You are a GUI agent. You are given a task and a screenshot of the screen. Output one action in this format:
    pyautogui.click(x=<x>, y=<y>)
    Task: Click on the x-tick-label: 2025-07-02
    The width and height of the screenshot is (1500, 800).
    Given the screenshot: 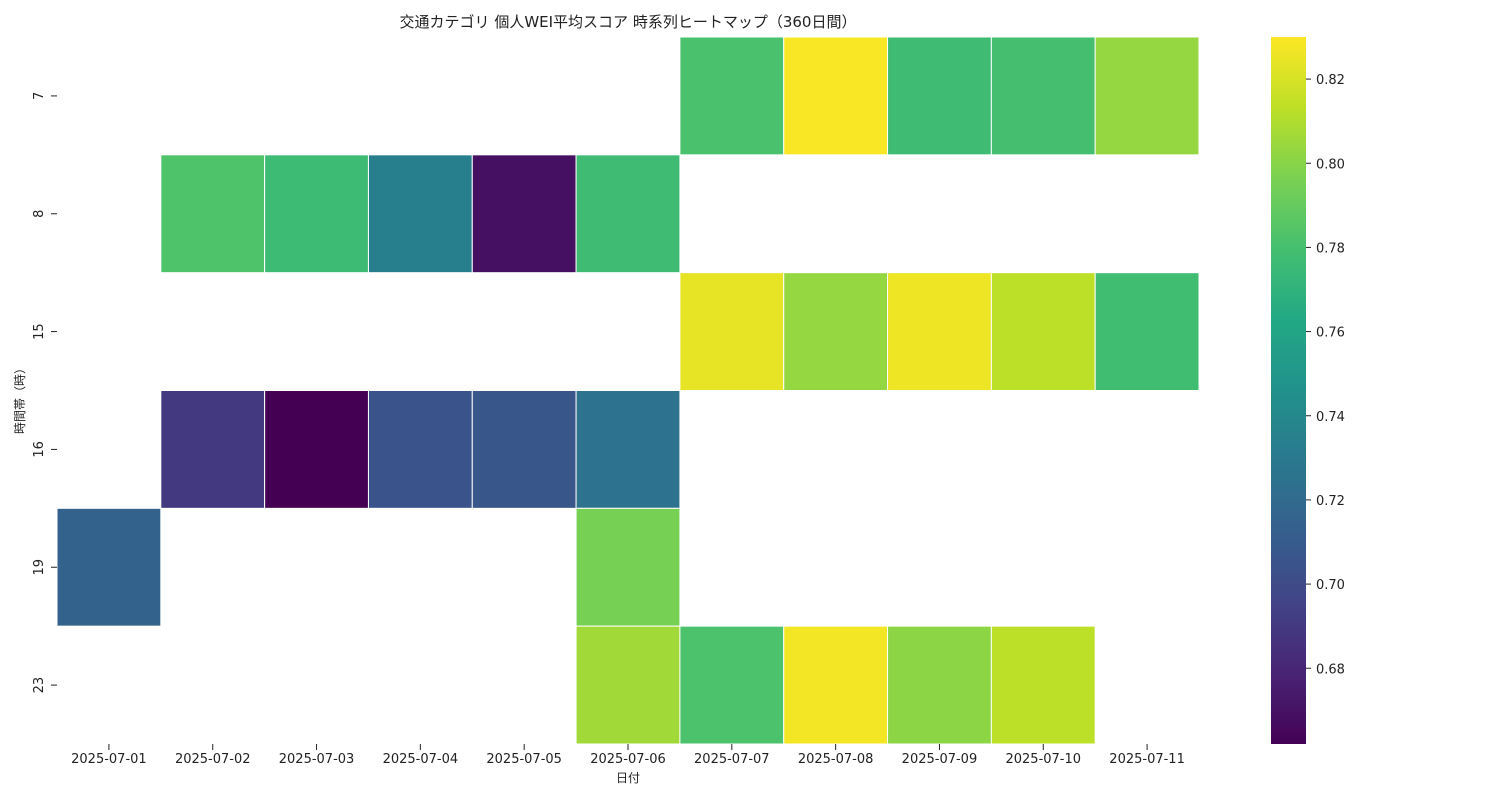 What is the action you would take?
    pyautogui.click(x=213, y=759)
    